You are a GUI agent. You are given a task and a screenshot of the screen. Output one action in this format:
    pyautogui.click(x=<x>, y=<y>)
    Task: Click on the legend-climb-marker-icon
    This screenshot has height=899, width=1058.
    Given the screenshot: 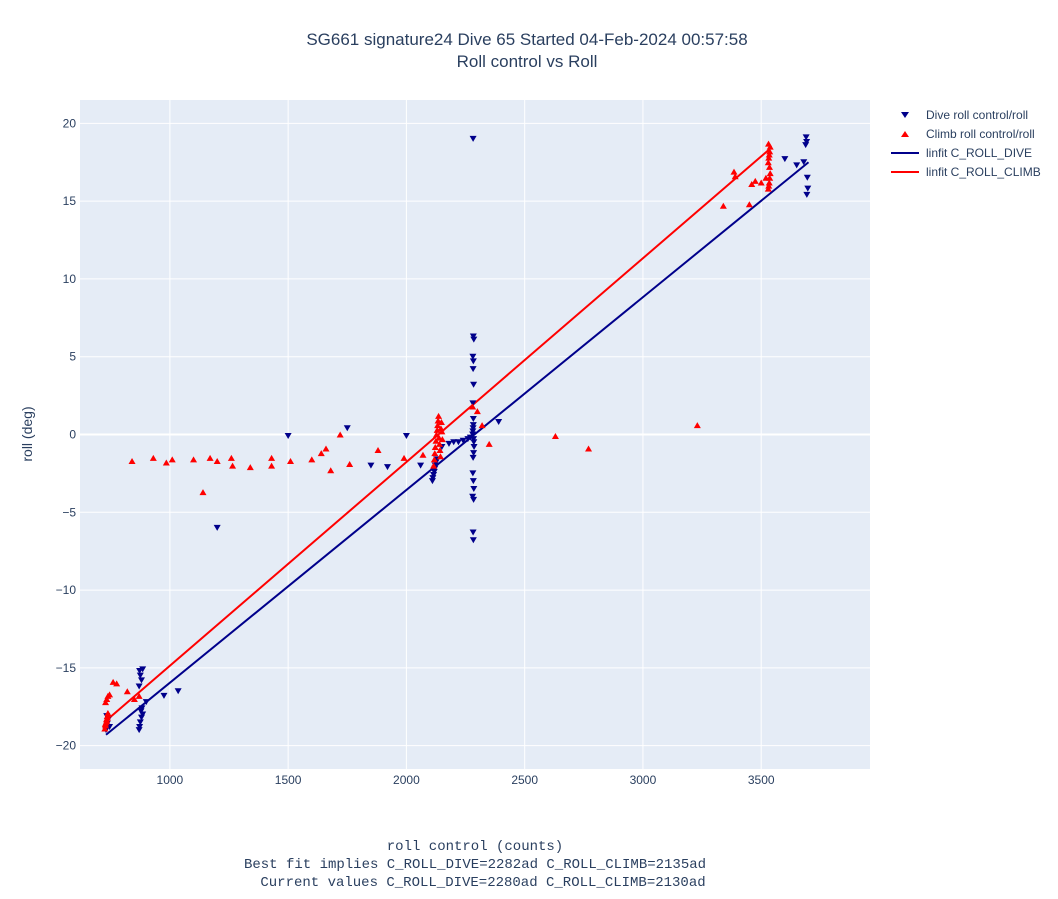 What is the action you would take?
    pyautogui.click(x=905, y=134)
    